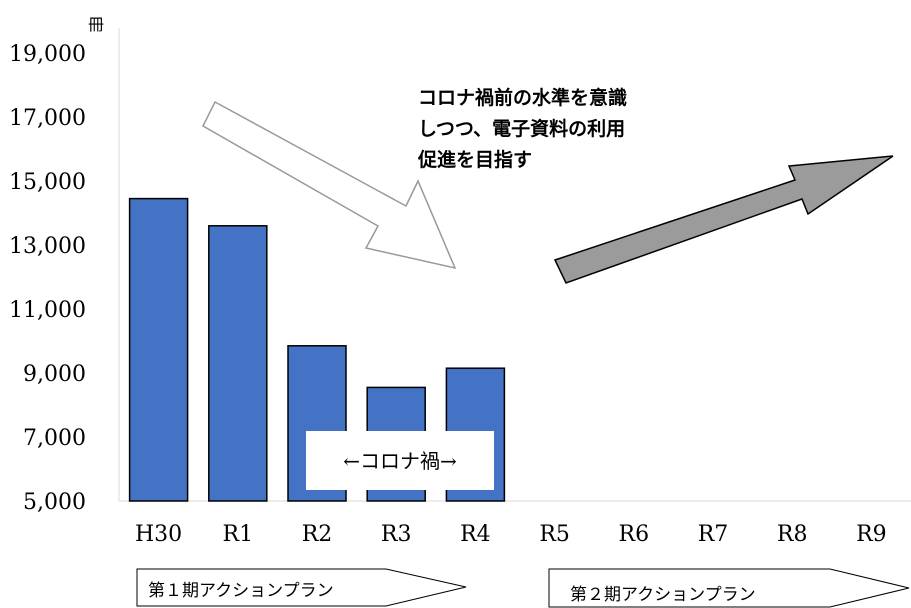 This screenshot has height=608, width=911. Describe the element at coordinates (47, 182) in the screenshot. I see `y-tick-label: 15,000` at that location.